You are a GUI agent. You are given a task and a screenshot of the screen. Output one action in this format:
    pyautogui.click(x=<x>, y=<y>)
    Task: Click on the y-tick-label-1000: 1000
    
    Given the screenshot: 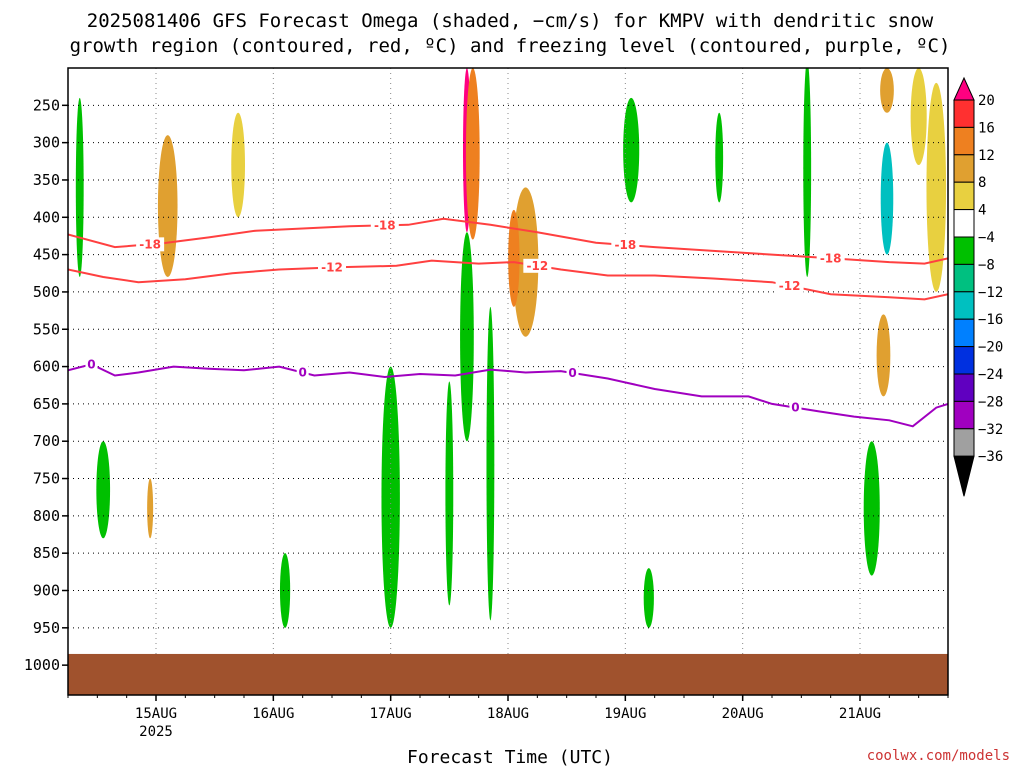 What is the action you would take?
    pyautogui.click(x=42, y=665)
    